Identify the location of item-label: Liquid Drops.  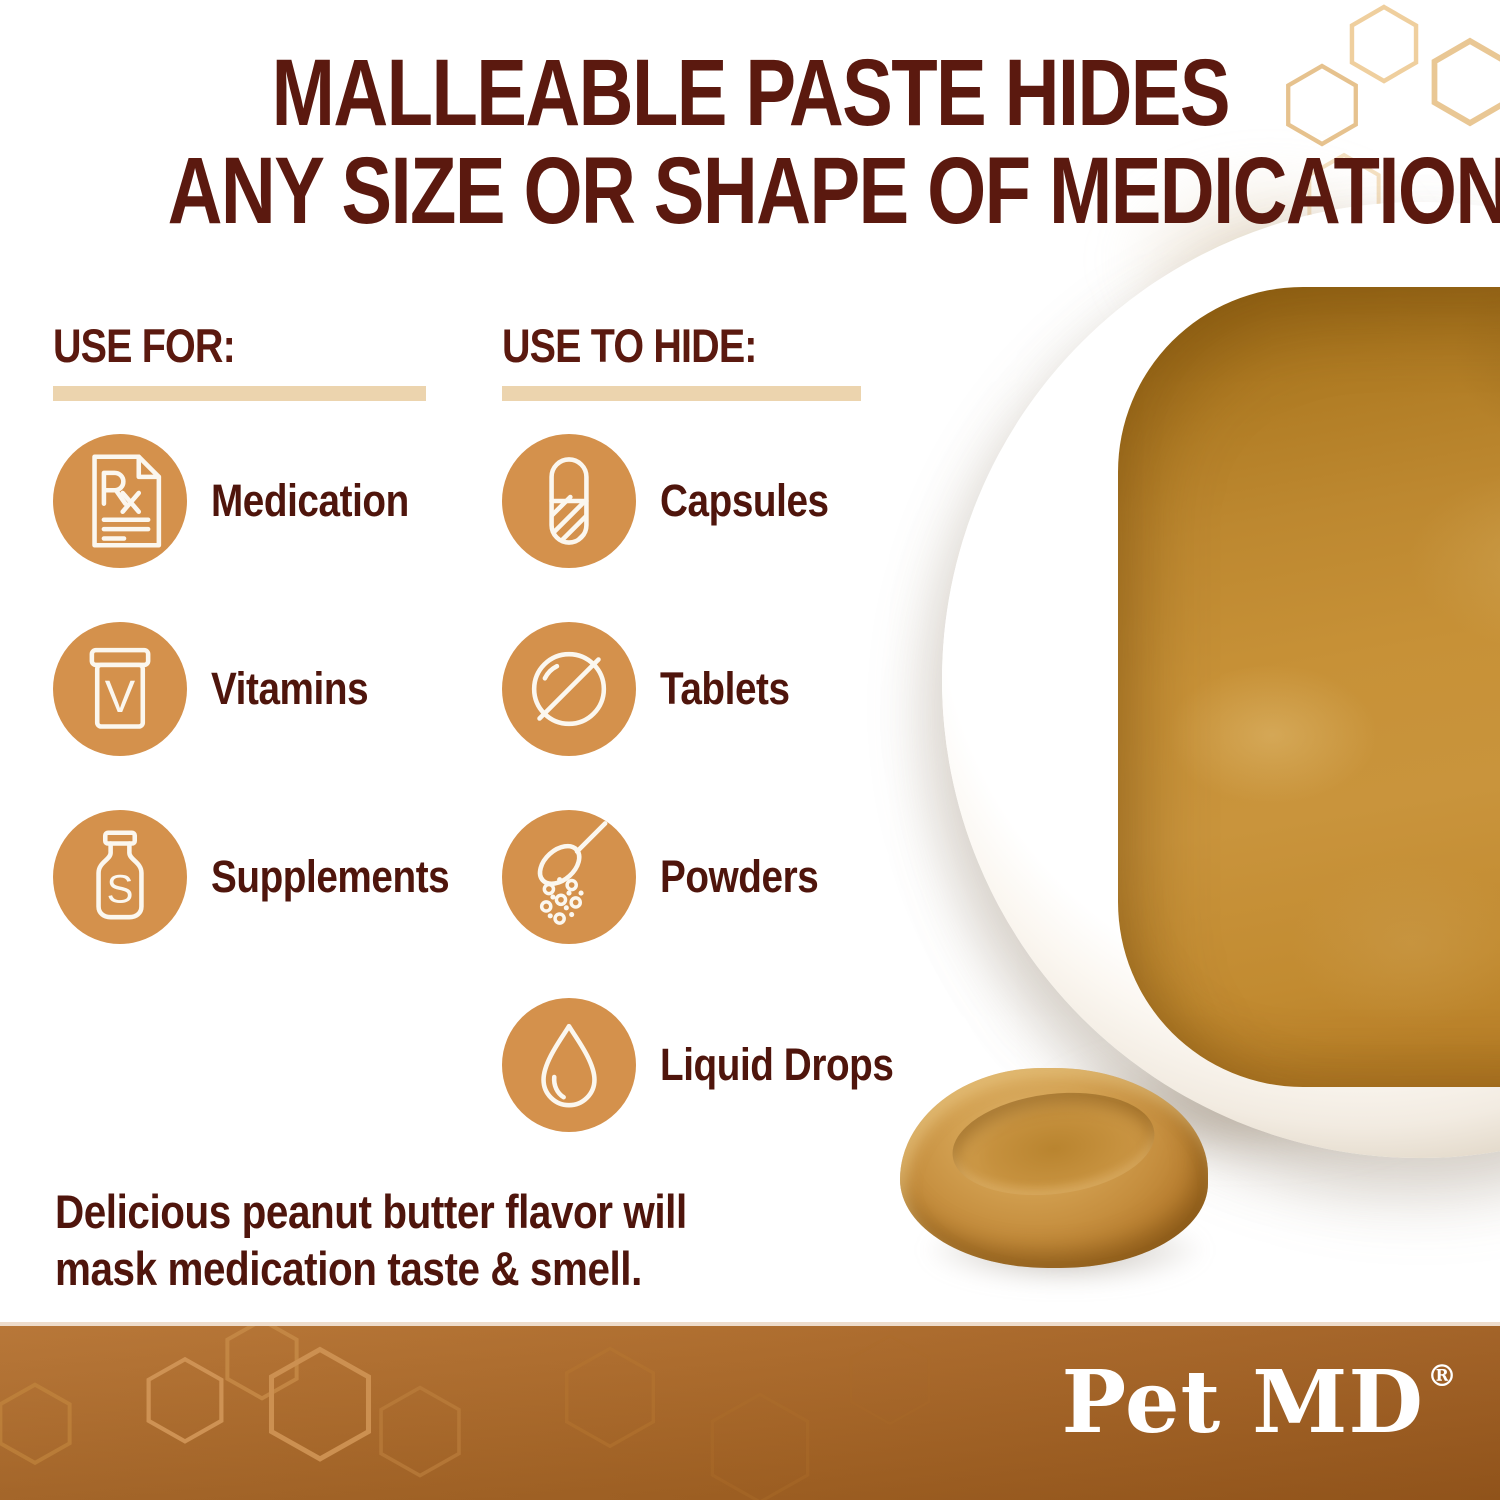
(777, 1064).